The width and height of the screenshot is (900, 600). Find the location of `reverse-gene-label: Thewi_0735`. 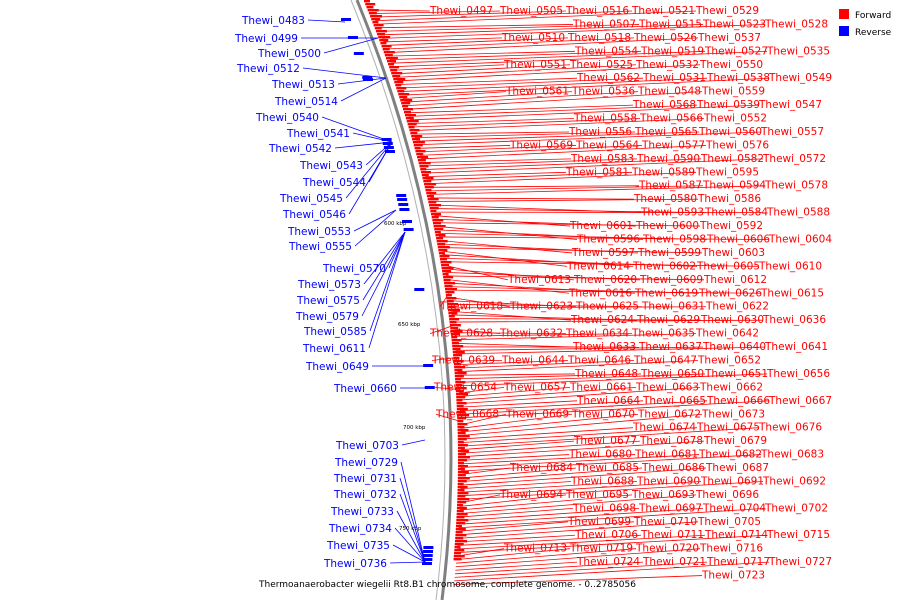

reverse-gene-label: Thewi_0735 is located at coordinates (358, 546).